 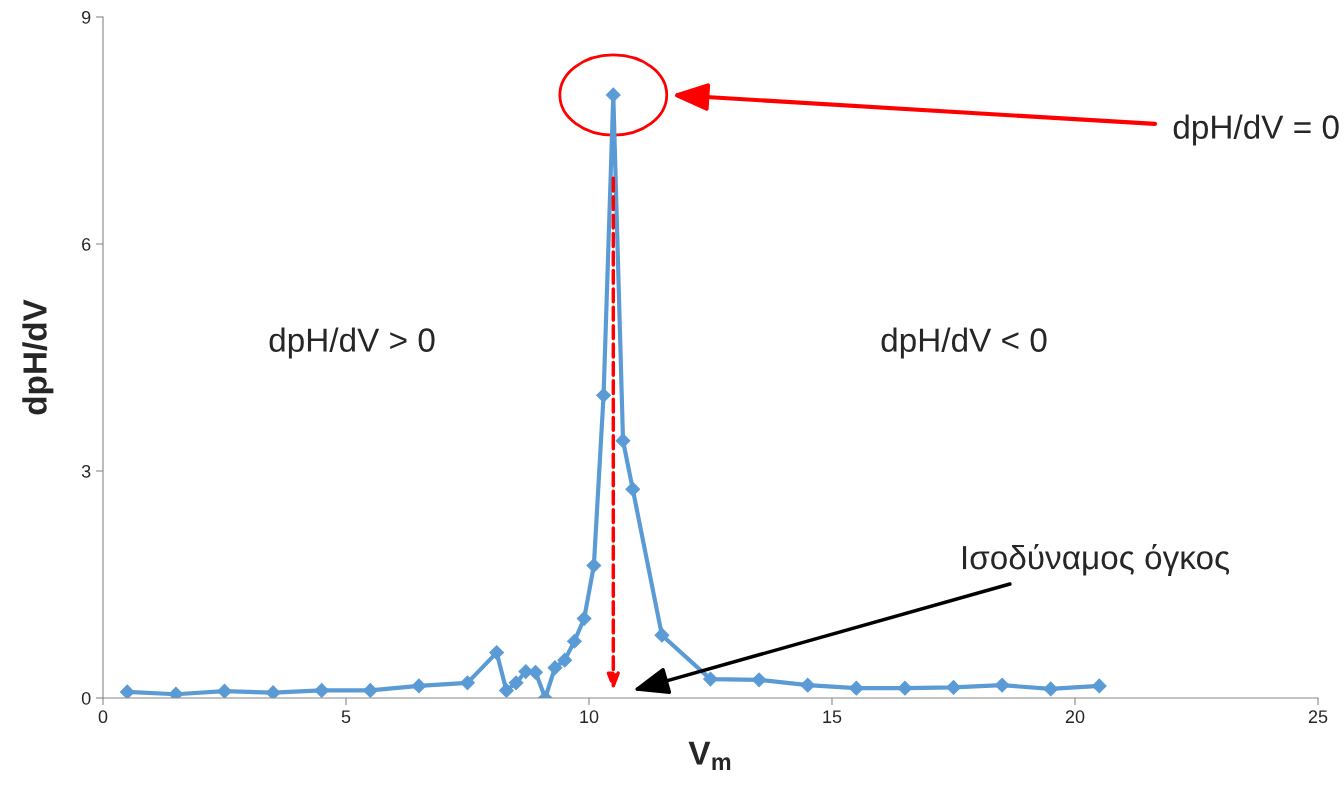 What do you see at coordinates (1096, 559) in the screenshot?
I see `annotation: Ισοδύναμος όγκος` at bounding box center [1096, 559].